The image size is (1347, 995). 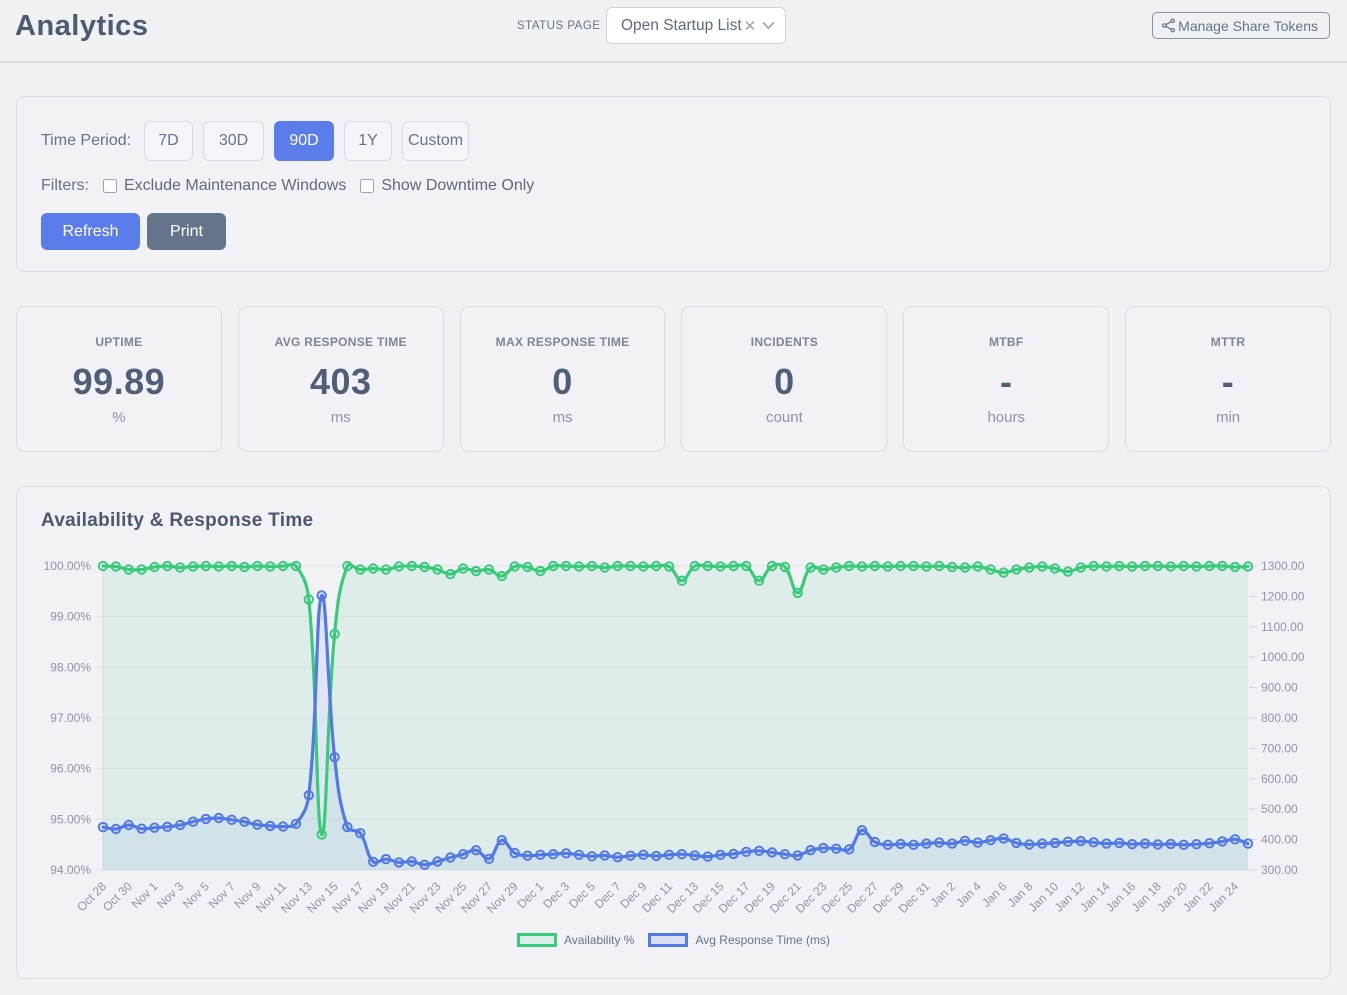 What do you see at coordinates (1279, 870) in the screenshot?
I see `svg-text: 300.00` at bounding box center [1279, 870].